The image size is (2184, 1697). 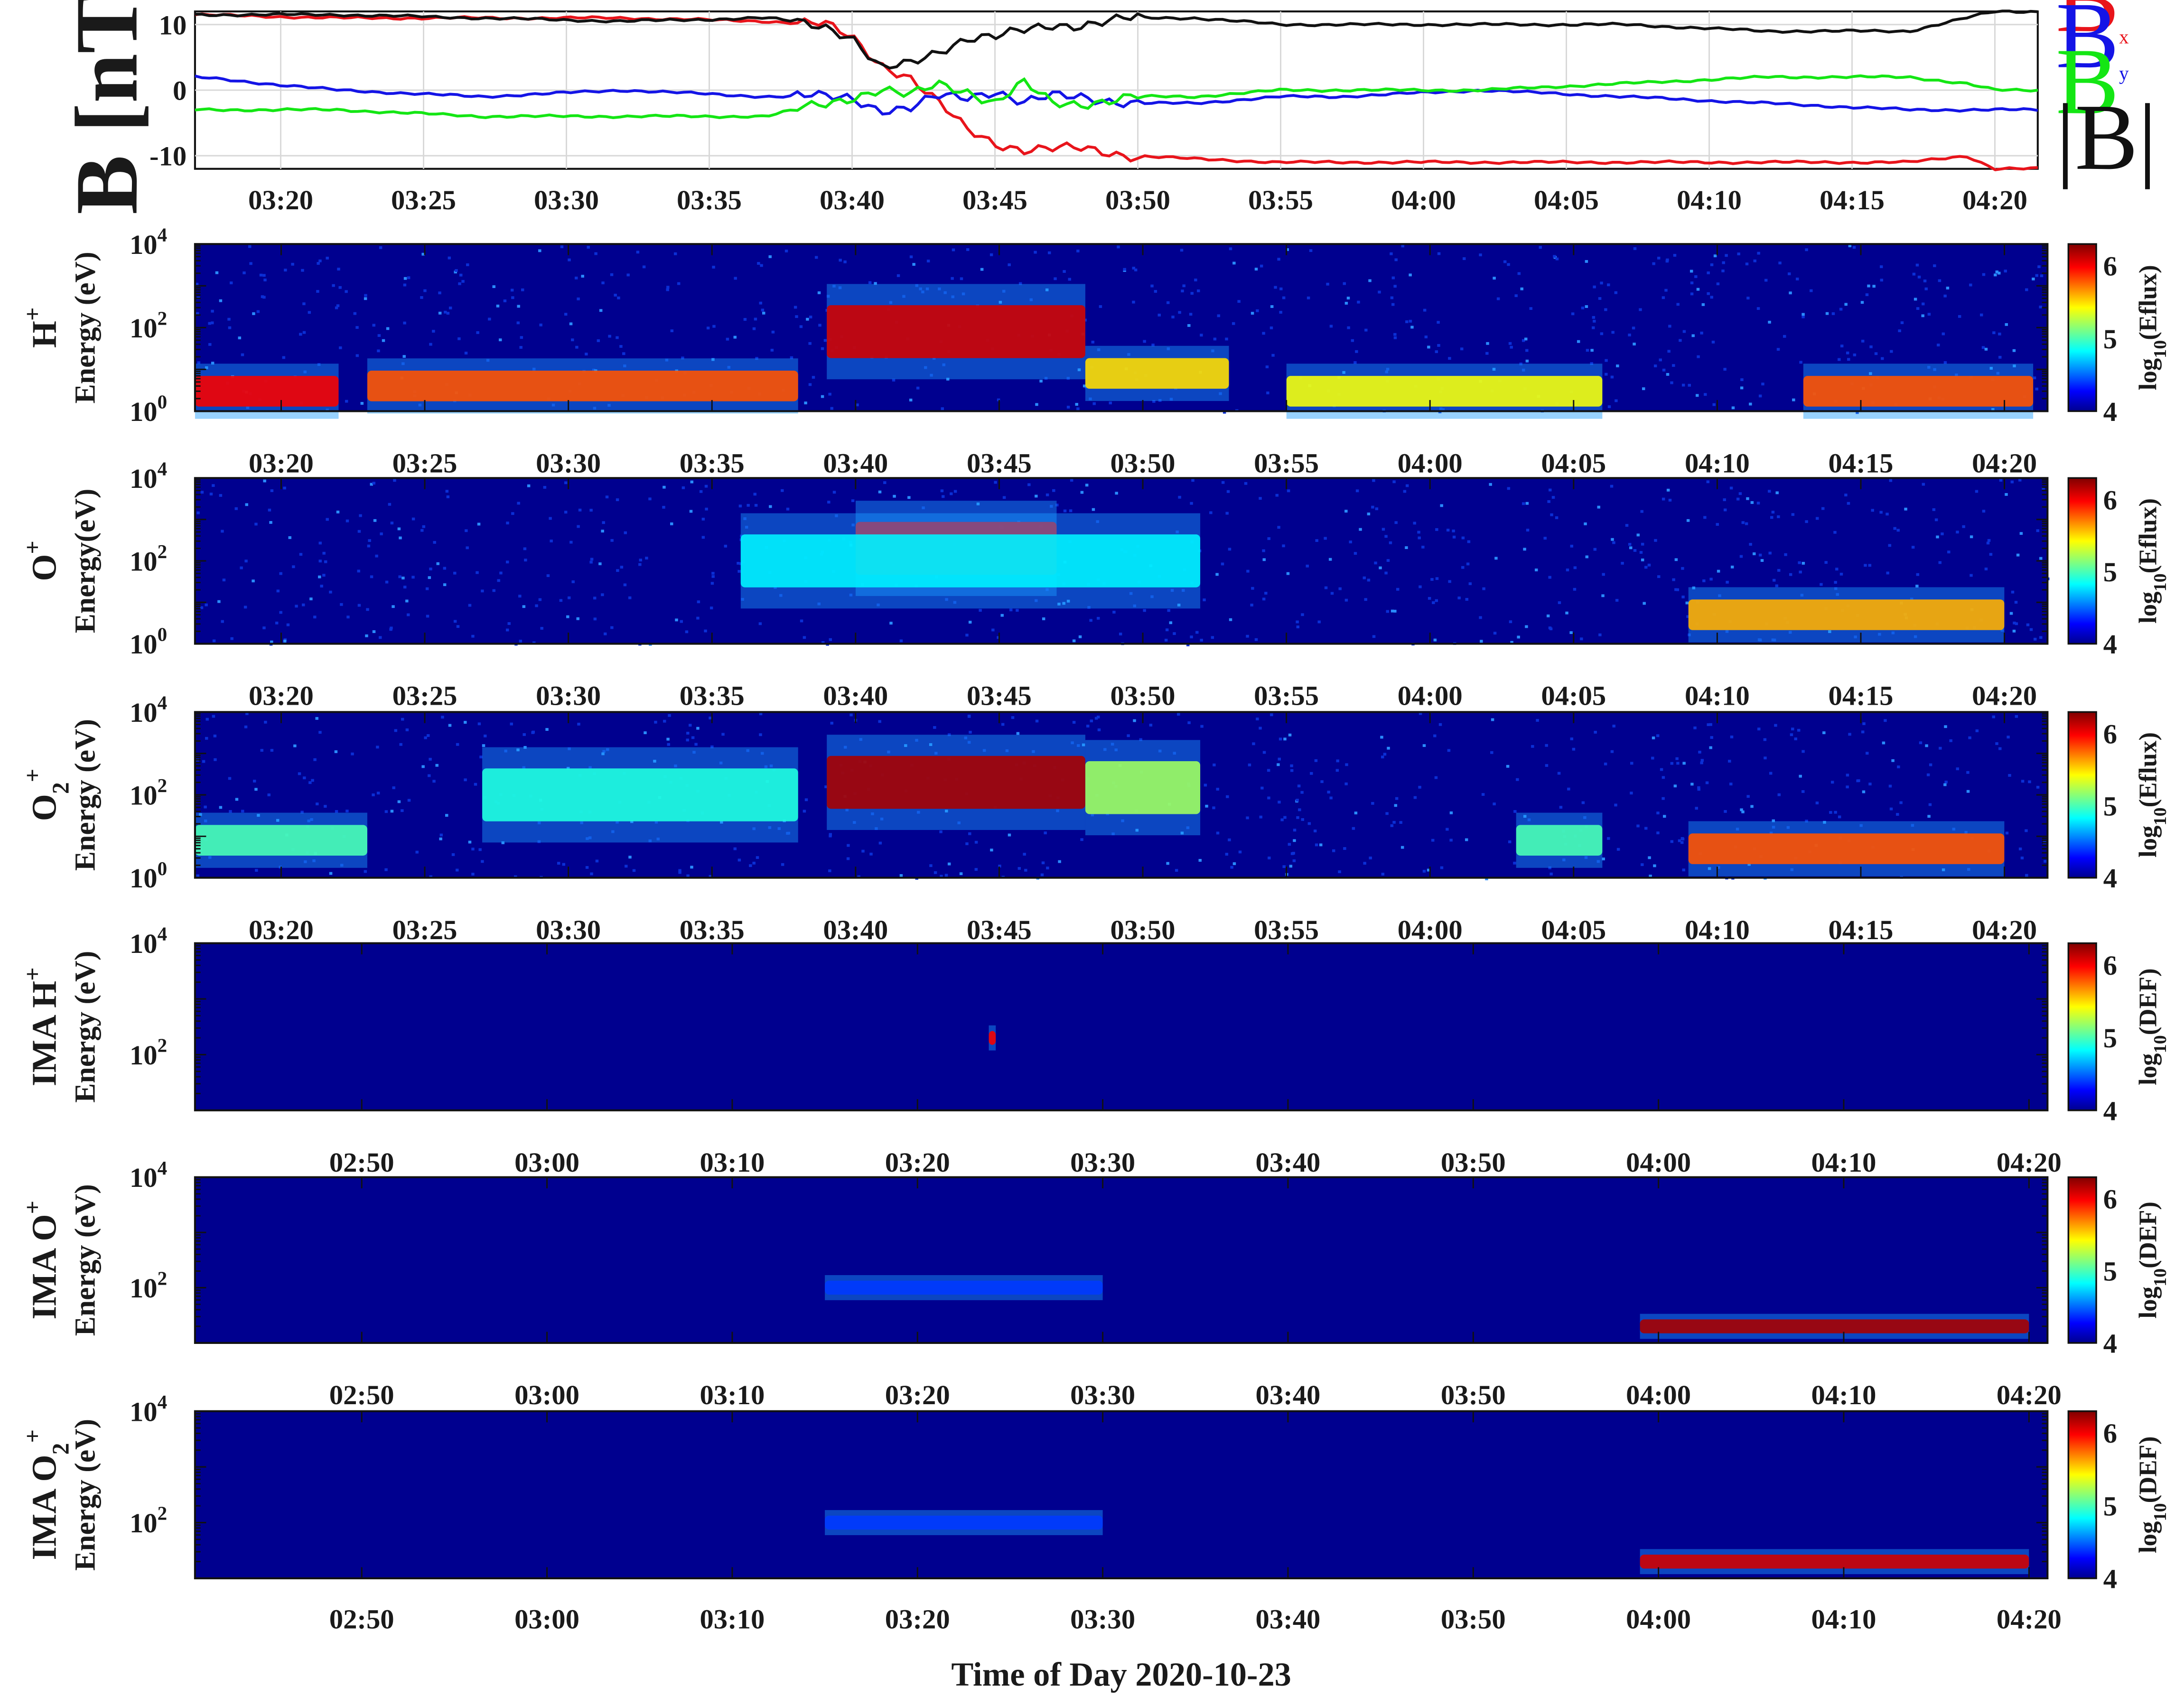 What do you see at coordinates (1718, 464) in the screenshot?
I see `x-tick-label: 04:10` at bounding box center [1718, 464].